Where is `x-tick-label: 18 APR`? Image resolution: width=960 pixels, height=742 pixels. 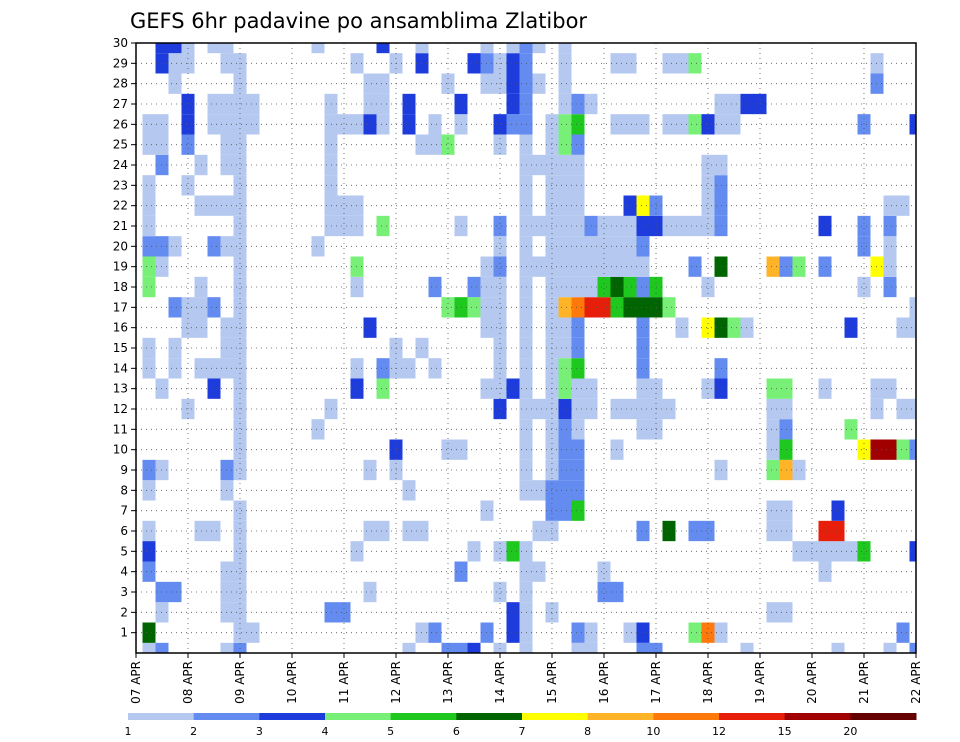 x-tick-label: 18 APR is located at coordinates (708, 682).